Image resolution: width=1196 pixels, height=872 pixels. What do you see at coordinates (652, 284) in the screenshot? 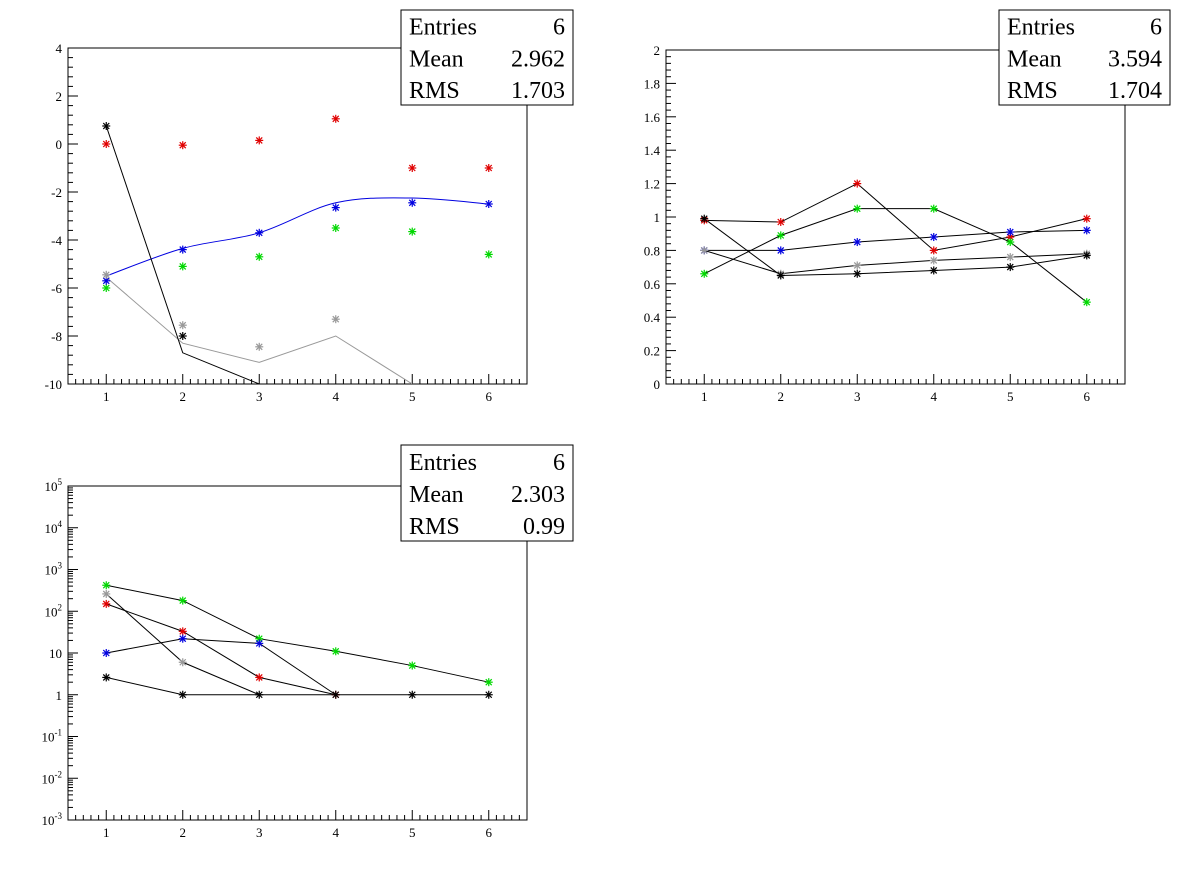
I see `y-tick-label: 0.6` at bounding box center [652, 284].